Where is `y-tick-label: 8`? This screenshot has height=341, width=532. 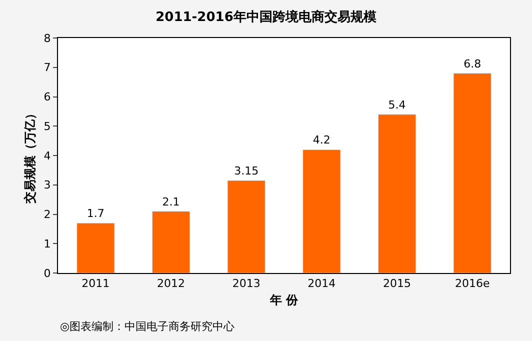
y-tick-label: 8 is located at coordinates (47, 38).